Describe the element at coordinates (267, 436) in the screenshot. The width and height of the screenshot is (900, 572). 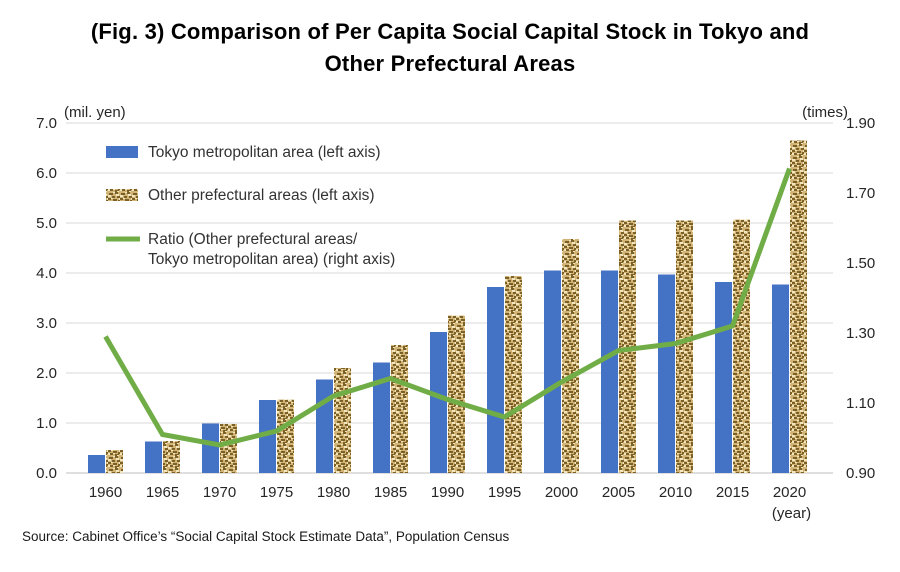
I see `bar-tokyo-1975` at that location.